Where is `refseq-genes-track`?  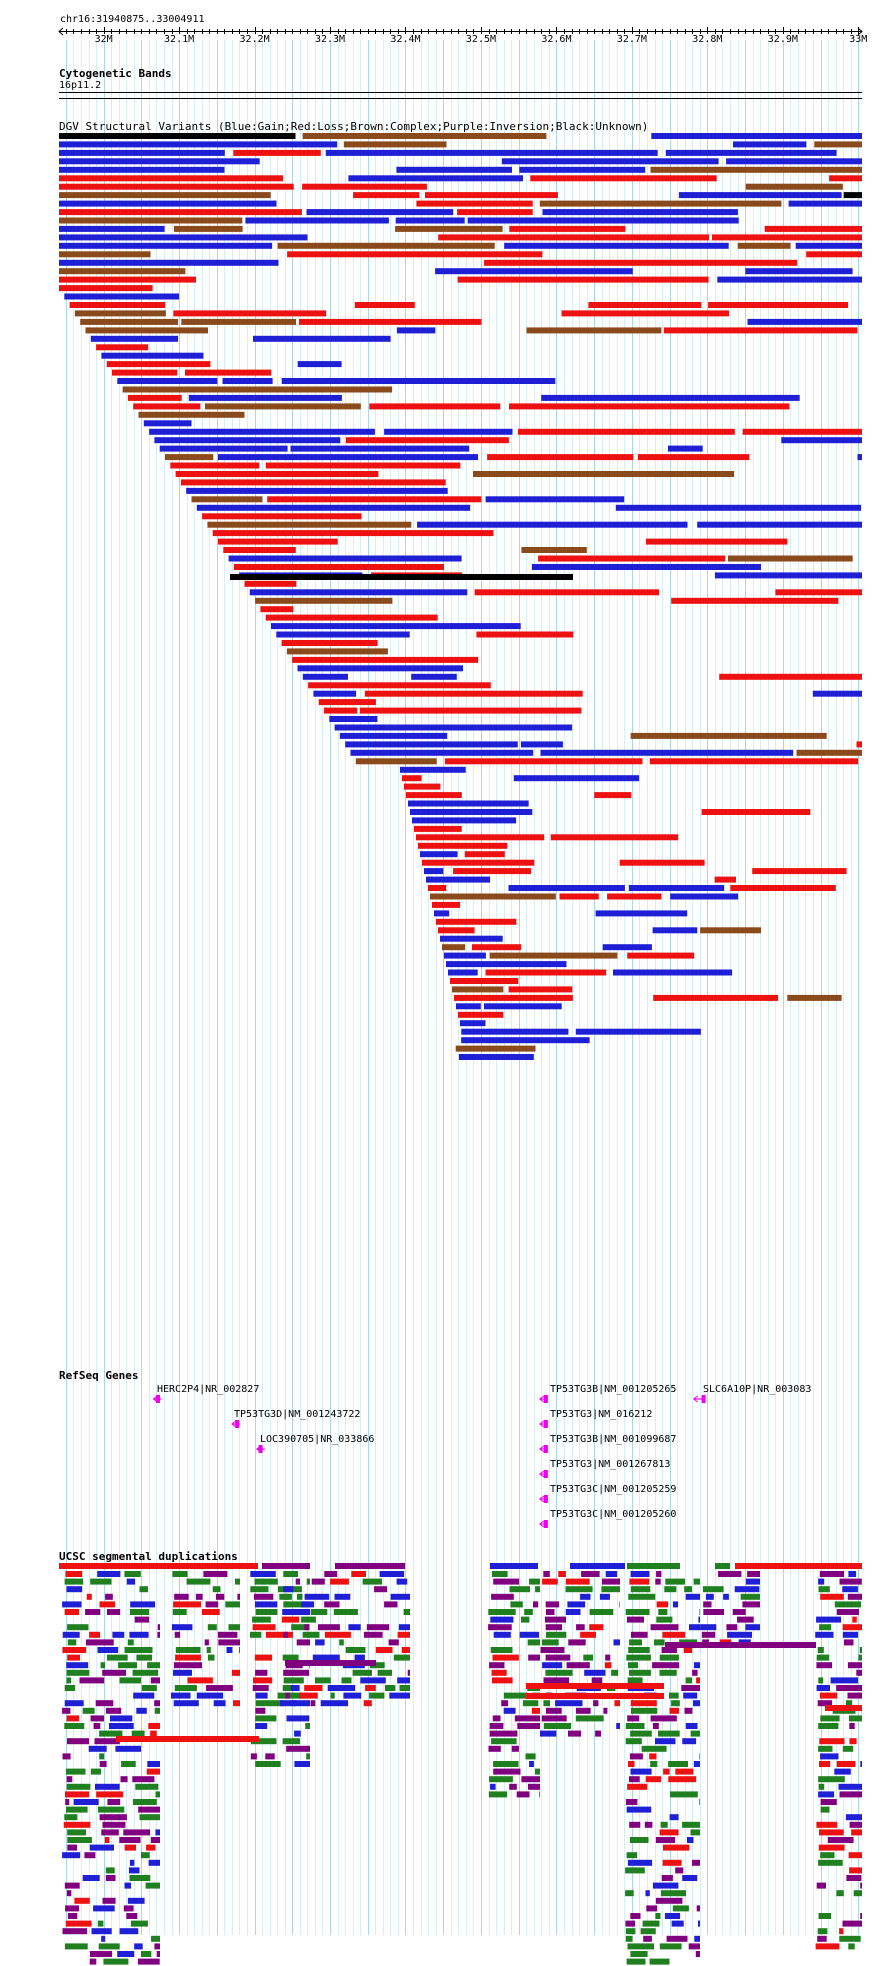
refseq-genes-track is located at coordinates (429, 1461).